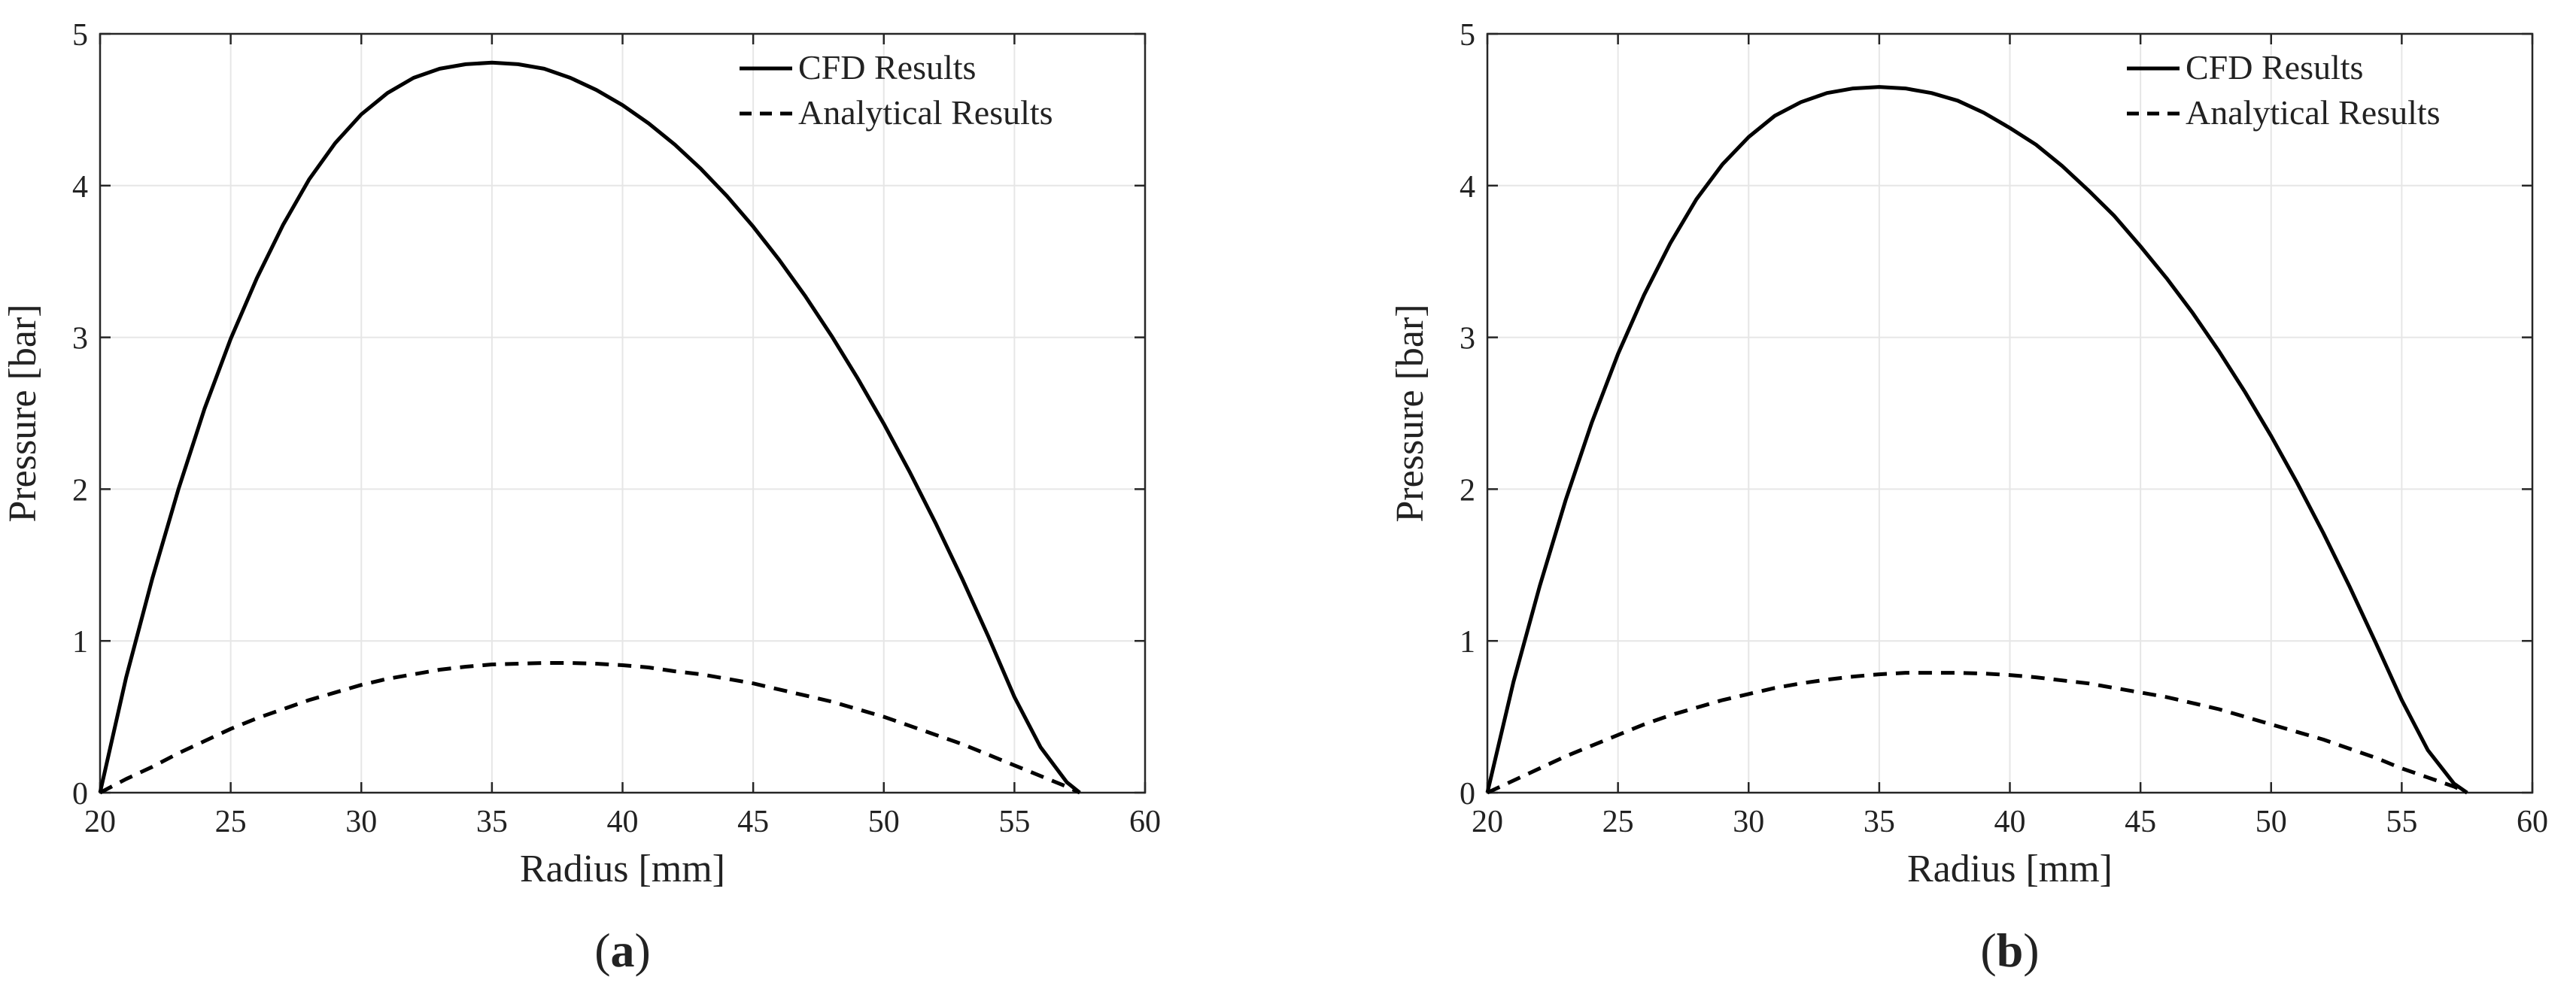  Describe the element at coordinates (2009, 950) in the screenshot. I see `panel-label: (b)` at that location.